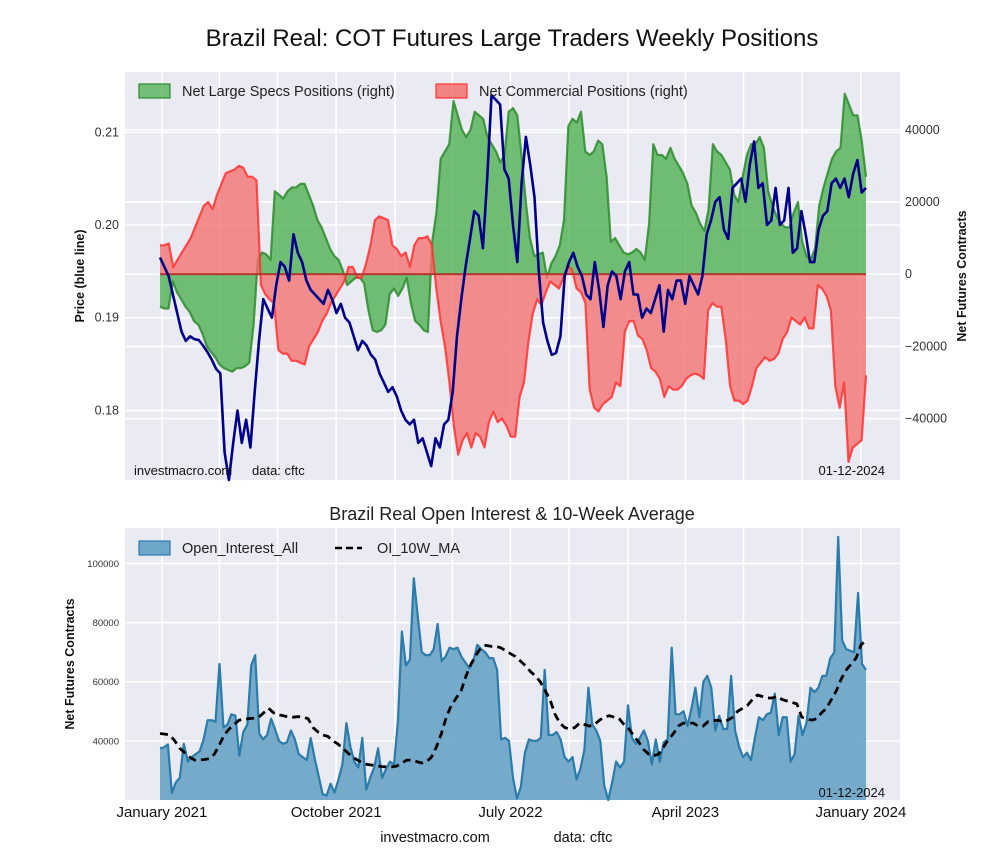 This screenshot has width=1000, height=860. I want to click on legend-label-oi: Open_Interest_All, so click(240, 549).